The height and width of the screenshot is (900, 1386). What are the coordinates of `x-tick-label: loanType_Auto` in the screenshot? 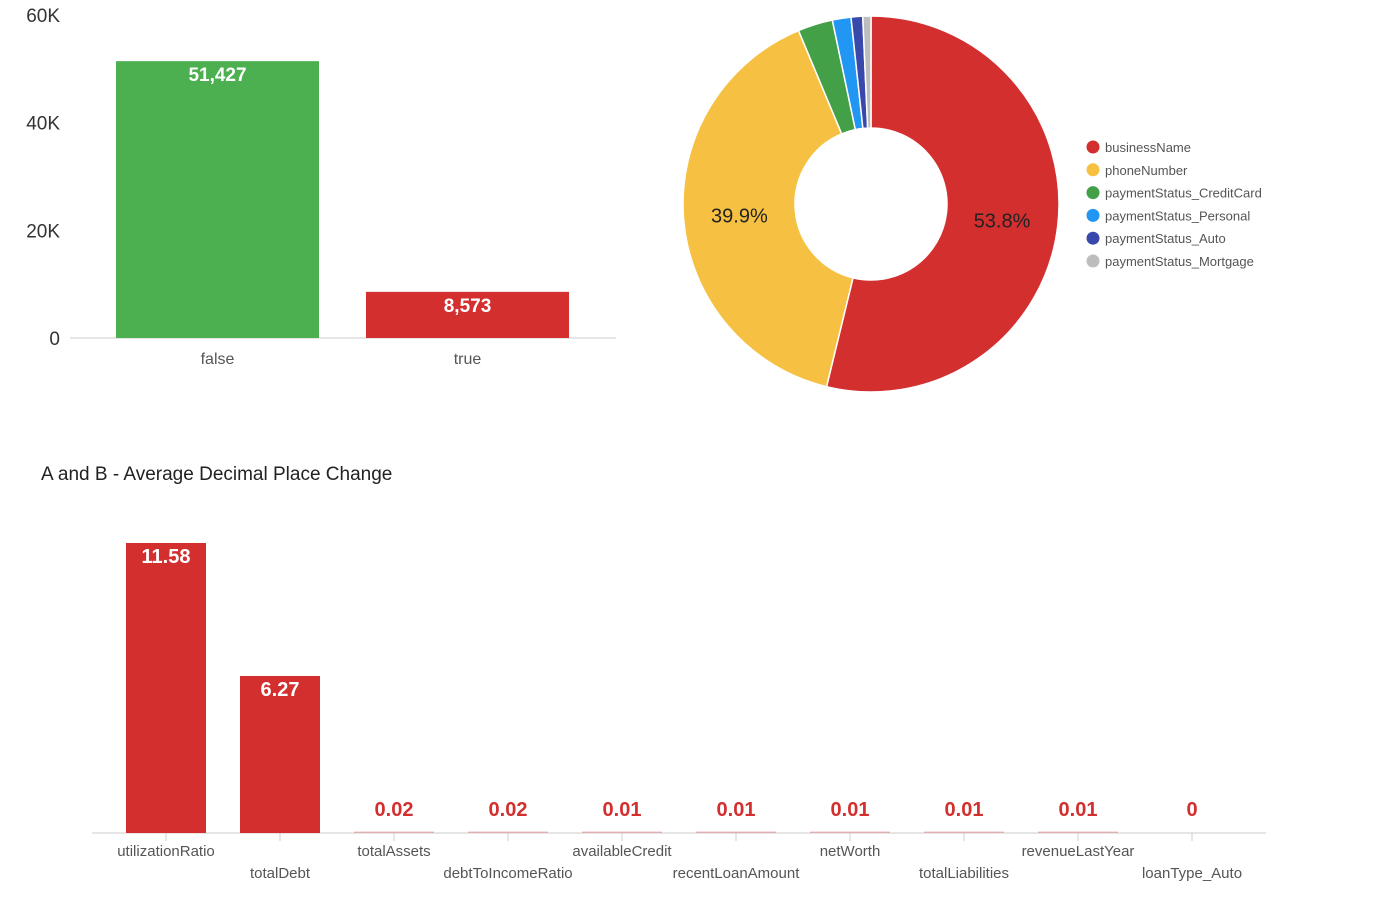 It's located at (1192, 873).